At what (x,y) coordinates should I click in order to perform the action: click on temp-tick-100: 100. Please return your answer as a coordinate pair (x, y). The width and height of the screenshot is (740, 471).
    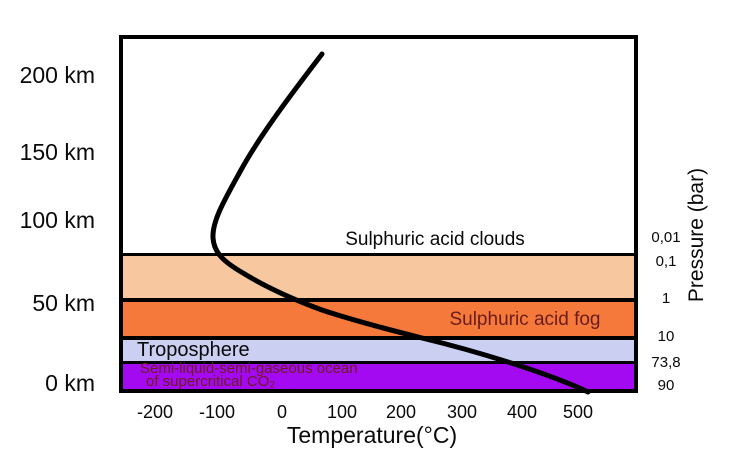
    Looking at the image, I should click on (342, 412).